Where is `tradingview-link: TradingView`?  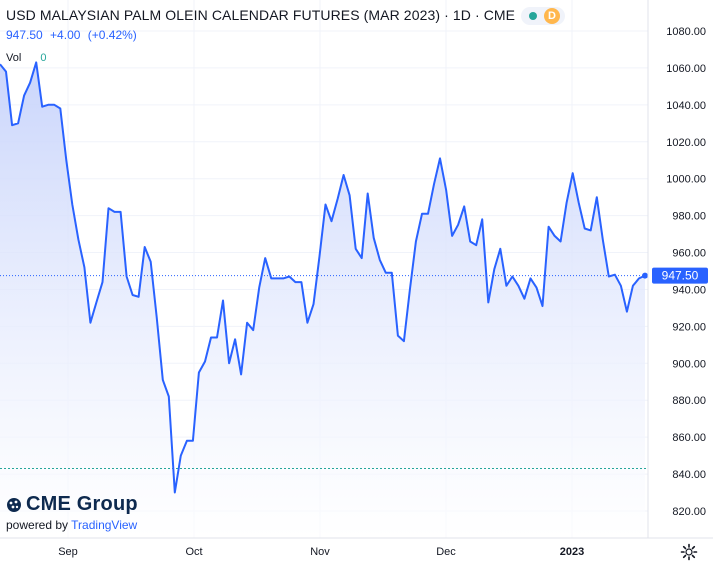
tradingview-link: TradingView is located at coordinates (104, 525).